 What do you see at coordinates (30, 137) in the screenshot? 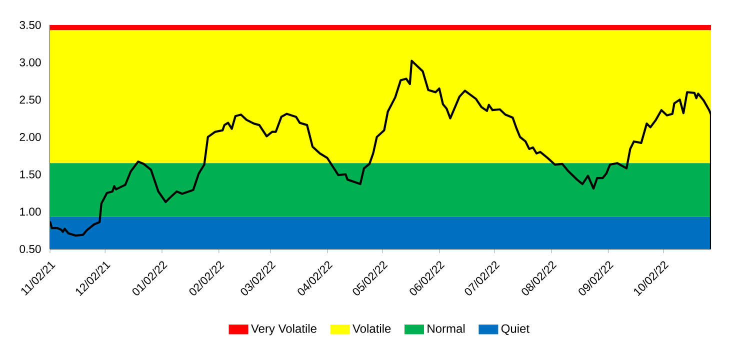
I see `y-tick-label: 2.00` at bounding box center [30, 137].